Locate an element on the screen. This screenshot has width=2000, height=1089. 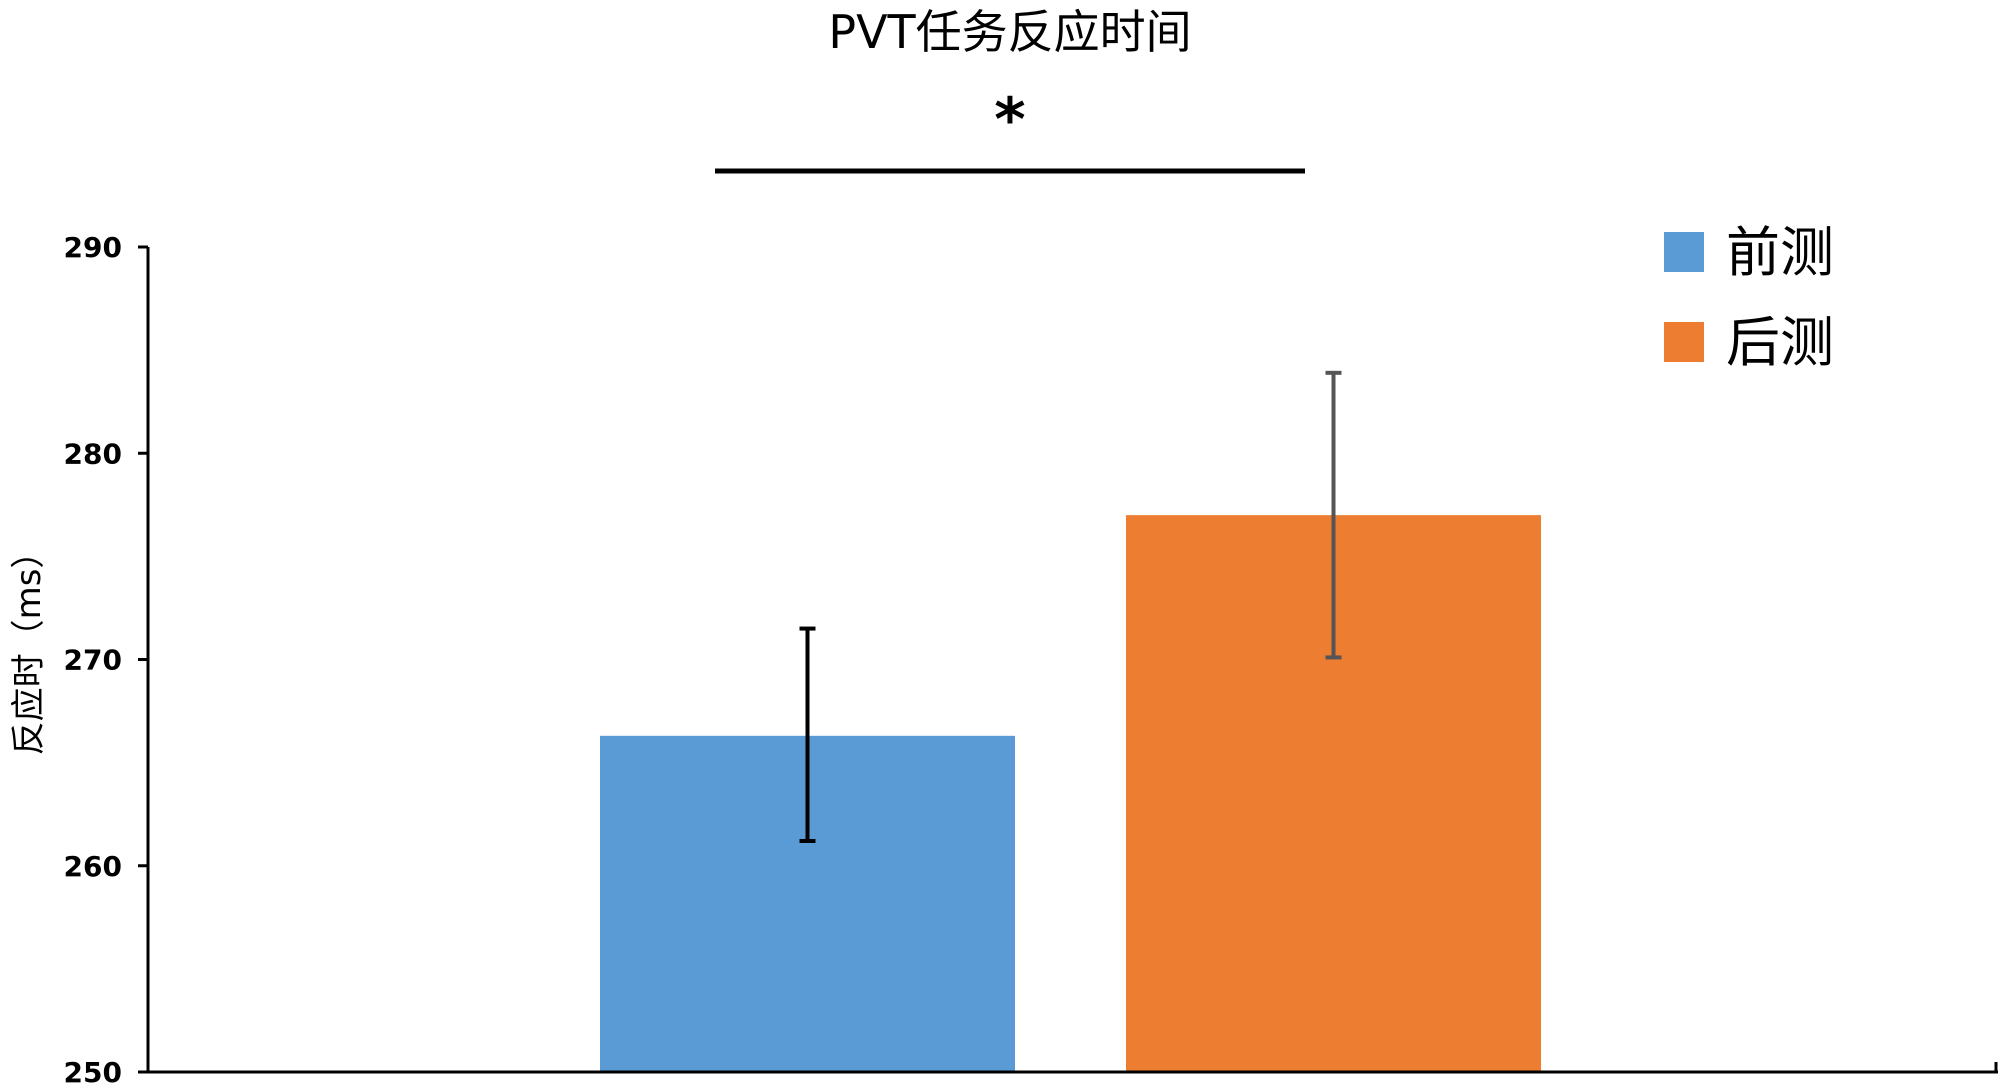
y-tick-label: 250 is located at coordinates (93, 1072).